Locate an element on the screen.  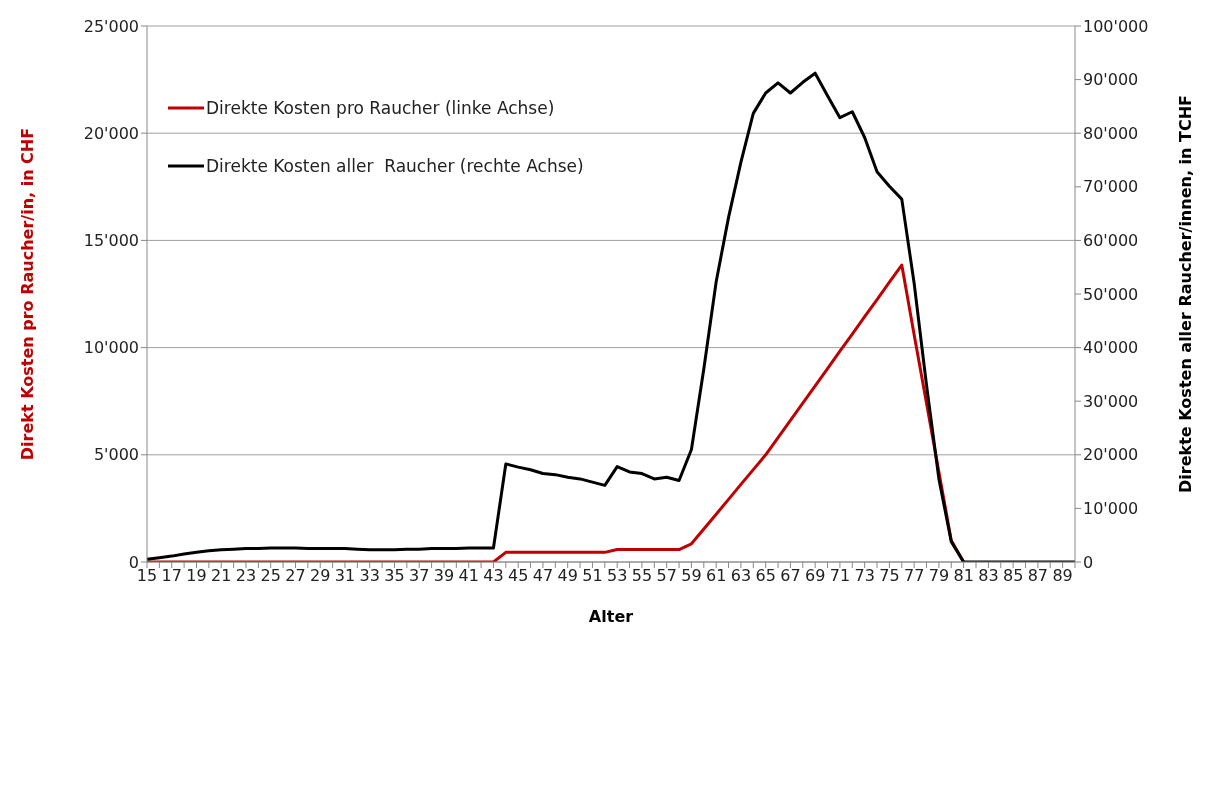
y2-tick-label: 40'000 is located at coordinates (1111, 348).